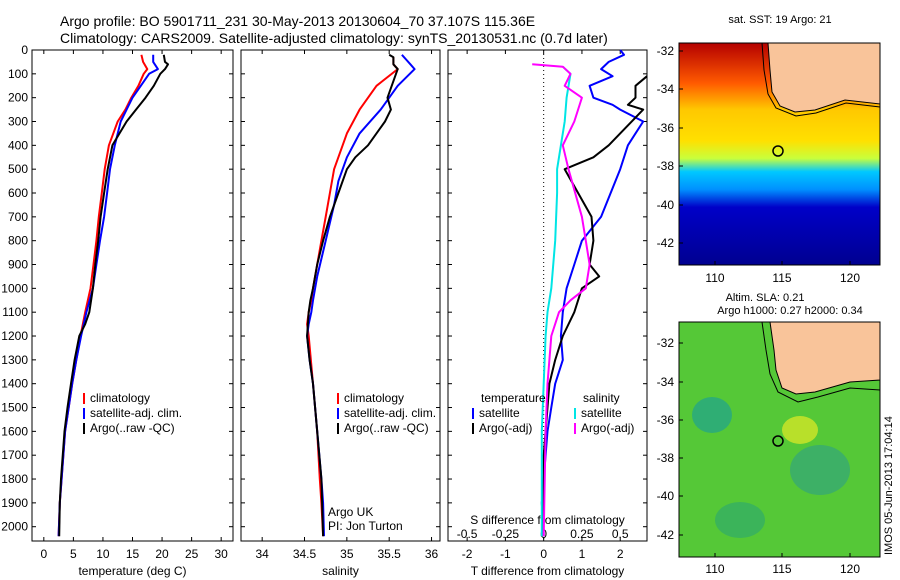 The image size is (900, 580). I want to click on pi-text: PI: Jon Turton, so click(365, 526).